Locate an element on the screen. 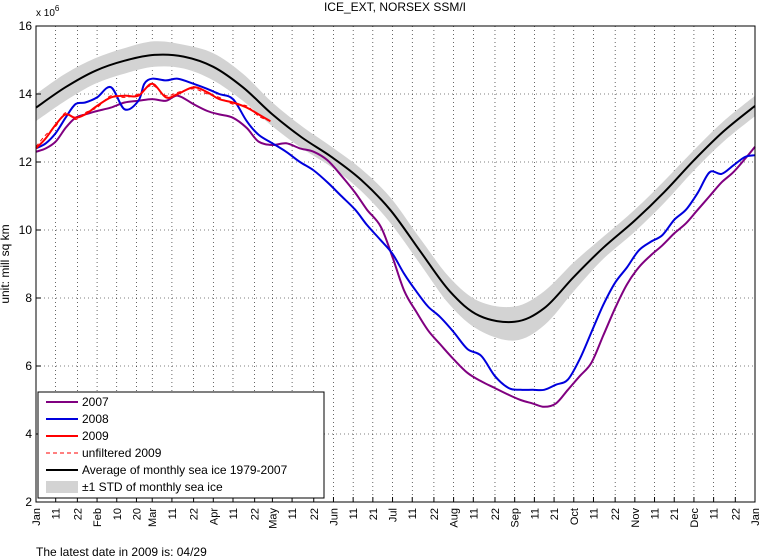 The image size is (761, 560). chart-title: ICE_EXT, NORSEX SSM/I is located at coordinates (395, 7).